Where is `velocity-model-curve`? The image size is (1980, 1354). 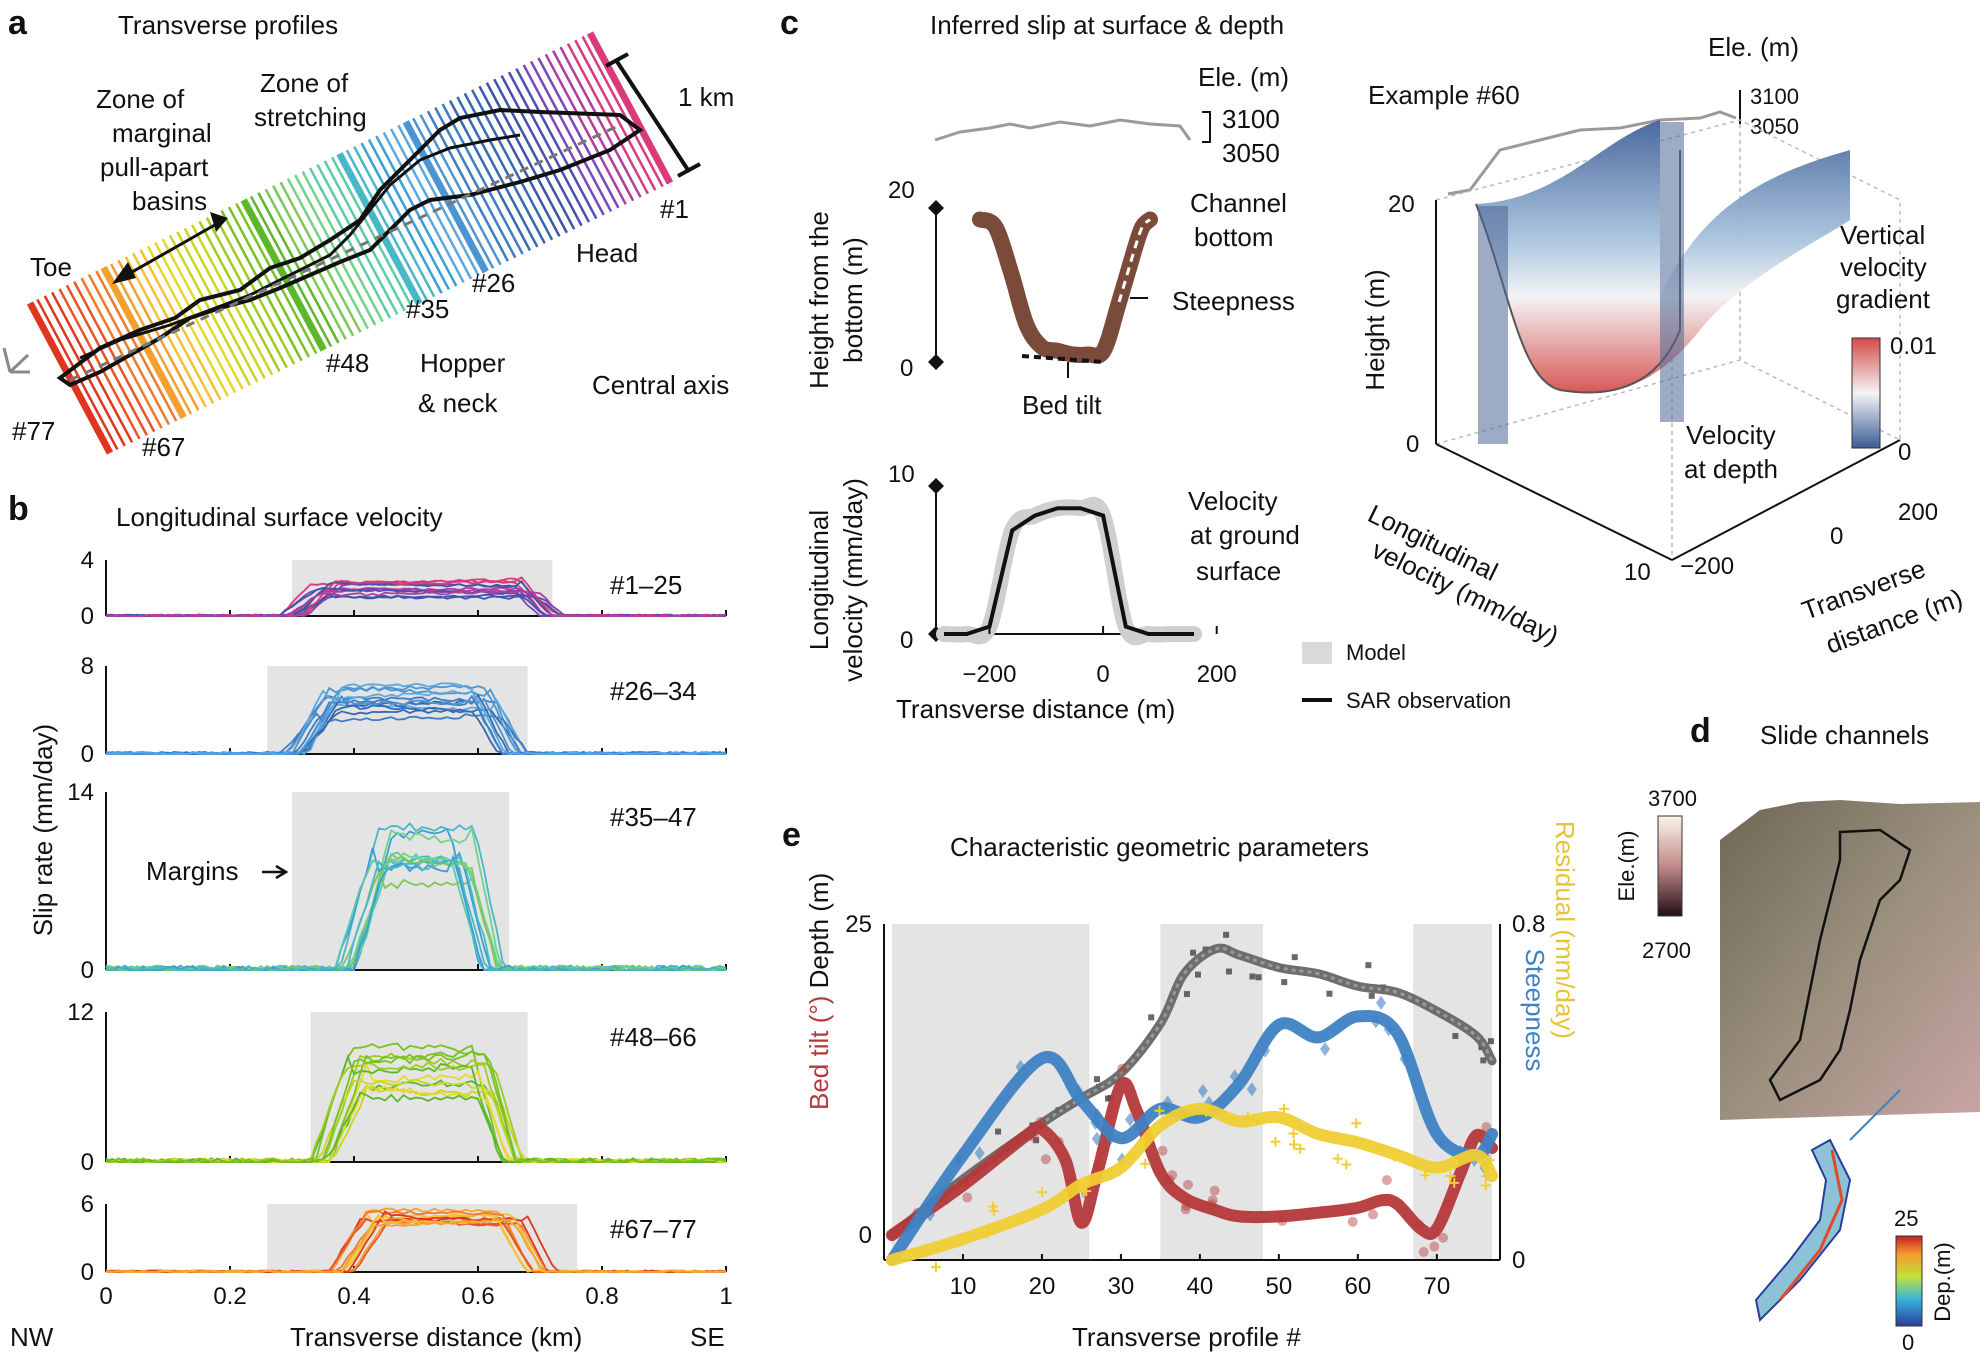
velocity-model-curve is located at coordinates (1069, 571).